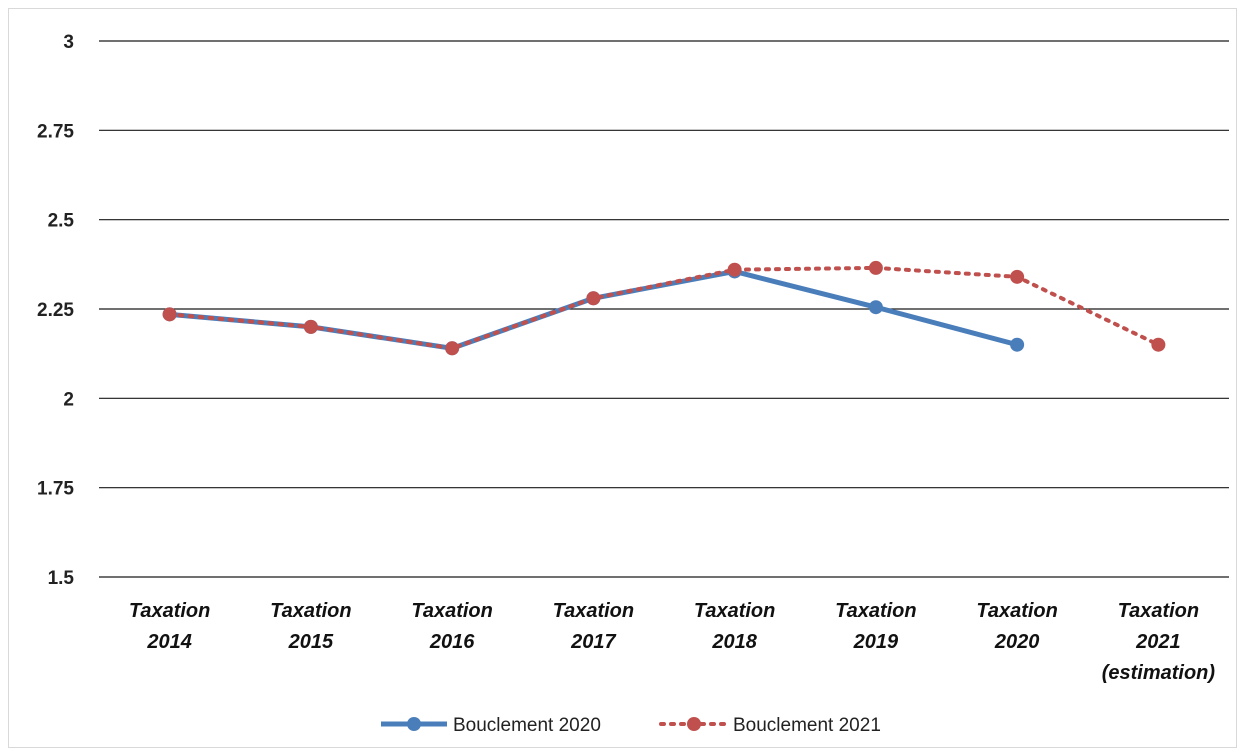 The width and height of the screenshot is (1245, 756). I want to click on legend-swatch-bouclement-2020-marker, so click(414, 724).